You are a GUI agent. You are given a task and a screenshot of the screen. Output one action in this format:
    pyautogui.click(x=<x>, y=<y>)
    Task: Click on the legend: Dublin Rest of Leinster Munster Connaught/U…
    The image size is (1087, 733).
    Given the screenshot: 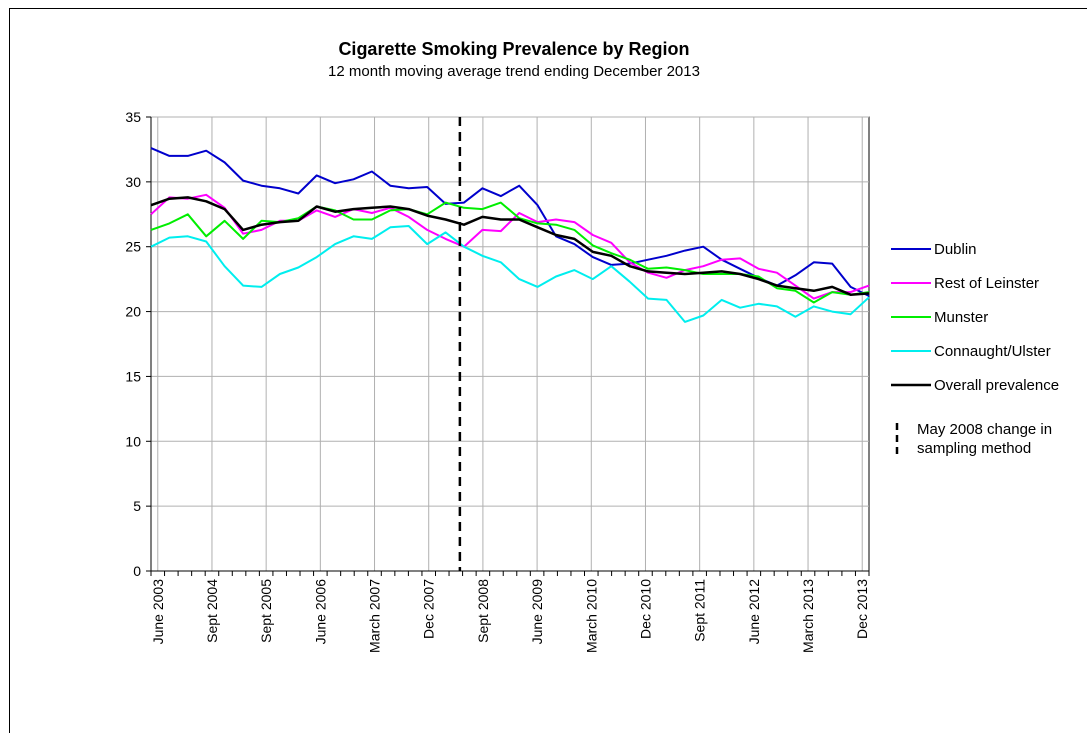 What is the action you would take?
    pyautogui.click(x=975, y=349)
    